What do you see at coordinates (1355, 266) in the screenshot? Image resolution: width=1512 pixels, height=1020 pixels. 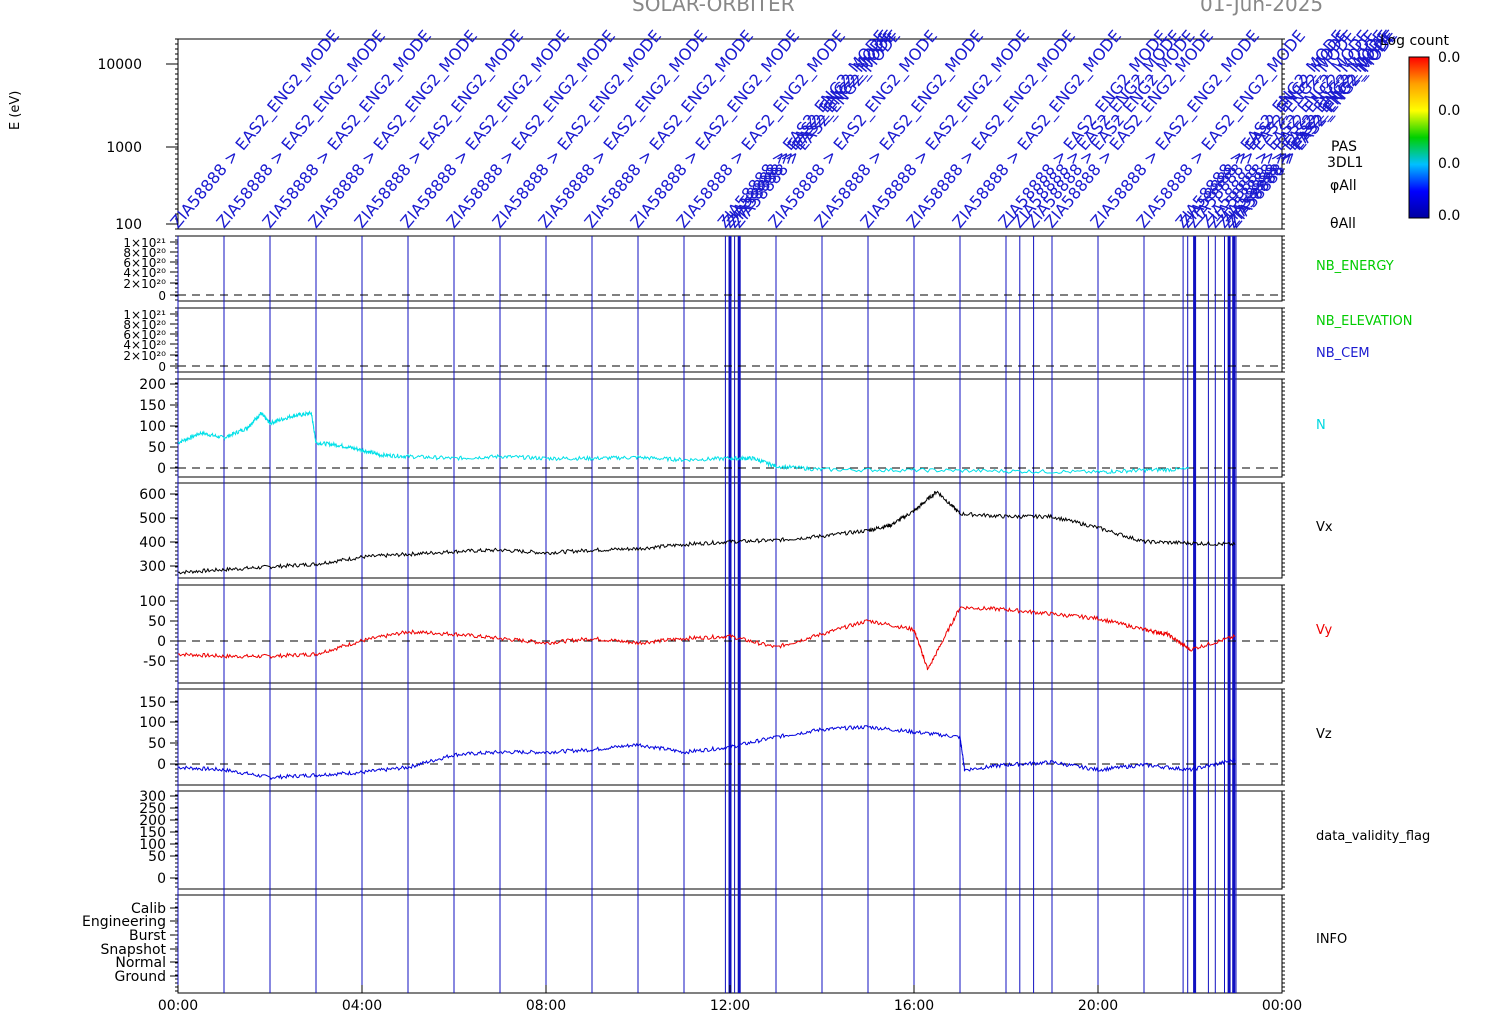 I see `label-nb-energy: NB_ENERGY` at bounding box center [1355, 266].